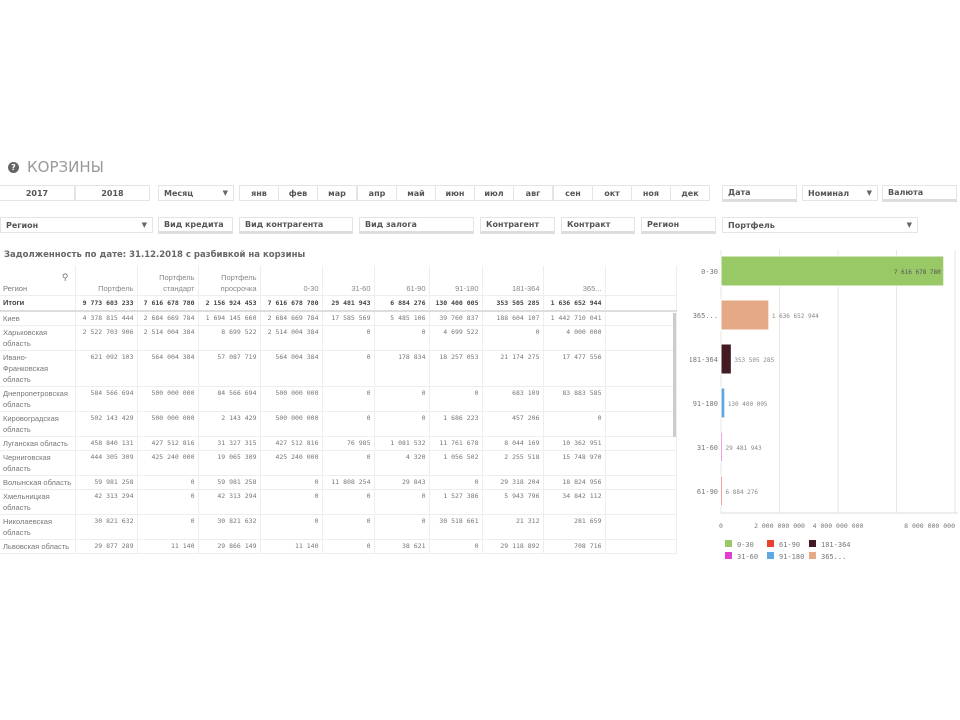  Describe the element at coordinates (906, 192) in the screenshot. I see `currency-field-label: Валюта` at that location.